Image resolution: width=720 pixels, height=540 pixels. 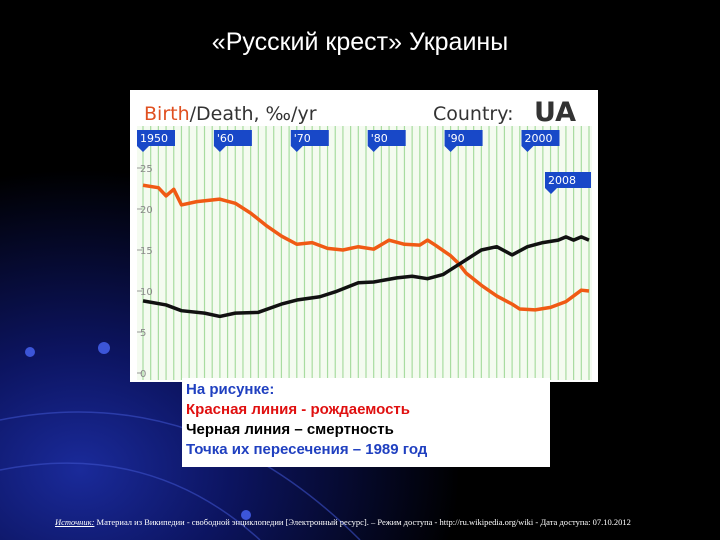 I want to click on x-tick-label: '70, so click(x=302, y=138).